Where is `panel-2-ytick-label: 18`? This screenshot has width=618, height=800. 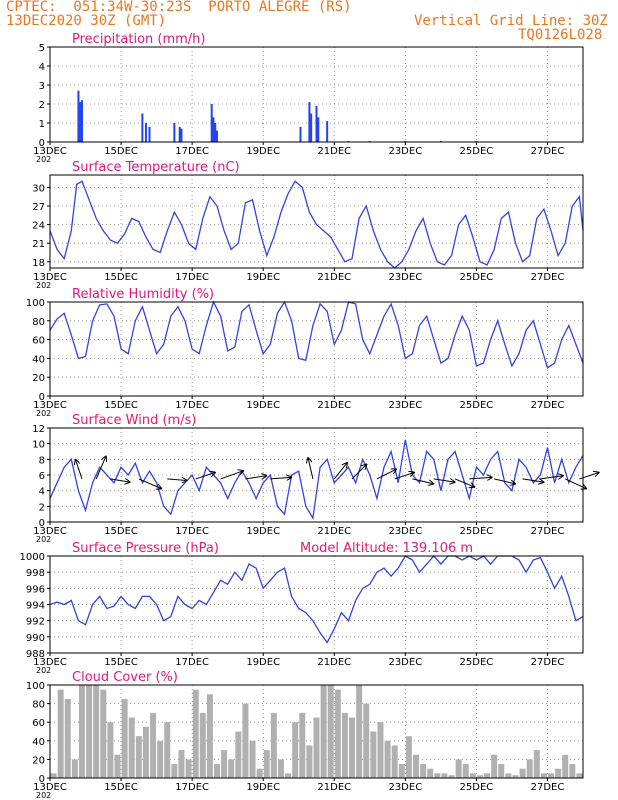
panel-2-ytick-label: 18 is located at coordinates (38, 263).